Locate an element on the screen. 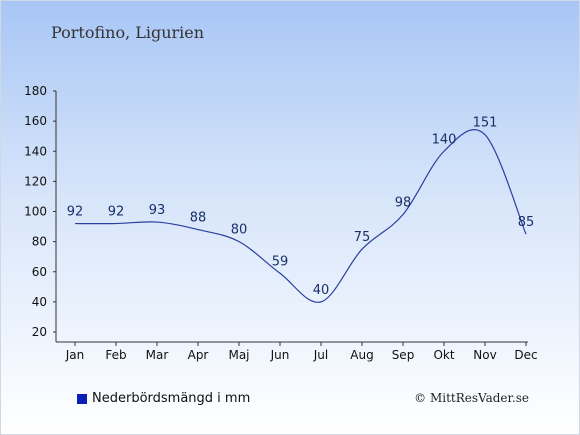 The image size is (580, 435). x-tick-label: Feb is located at coordinates (115, 355).